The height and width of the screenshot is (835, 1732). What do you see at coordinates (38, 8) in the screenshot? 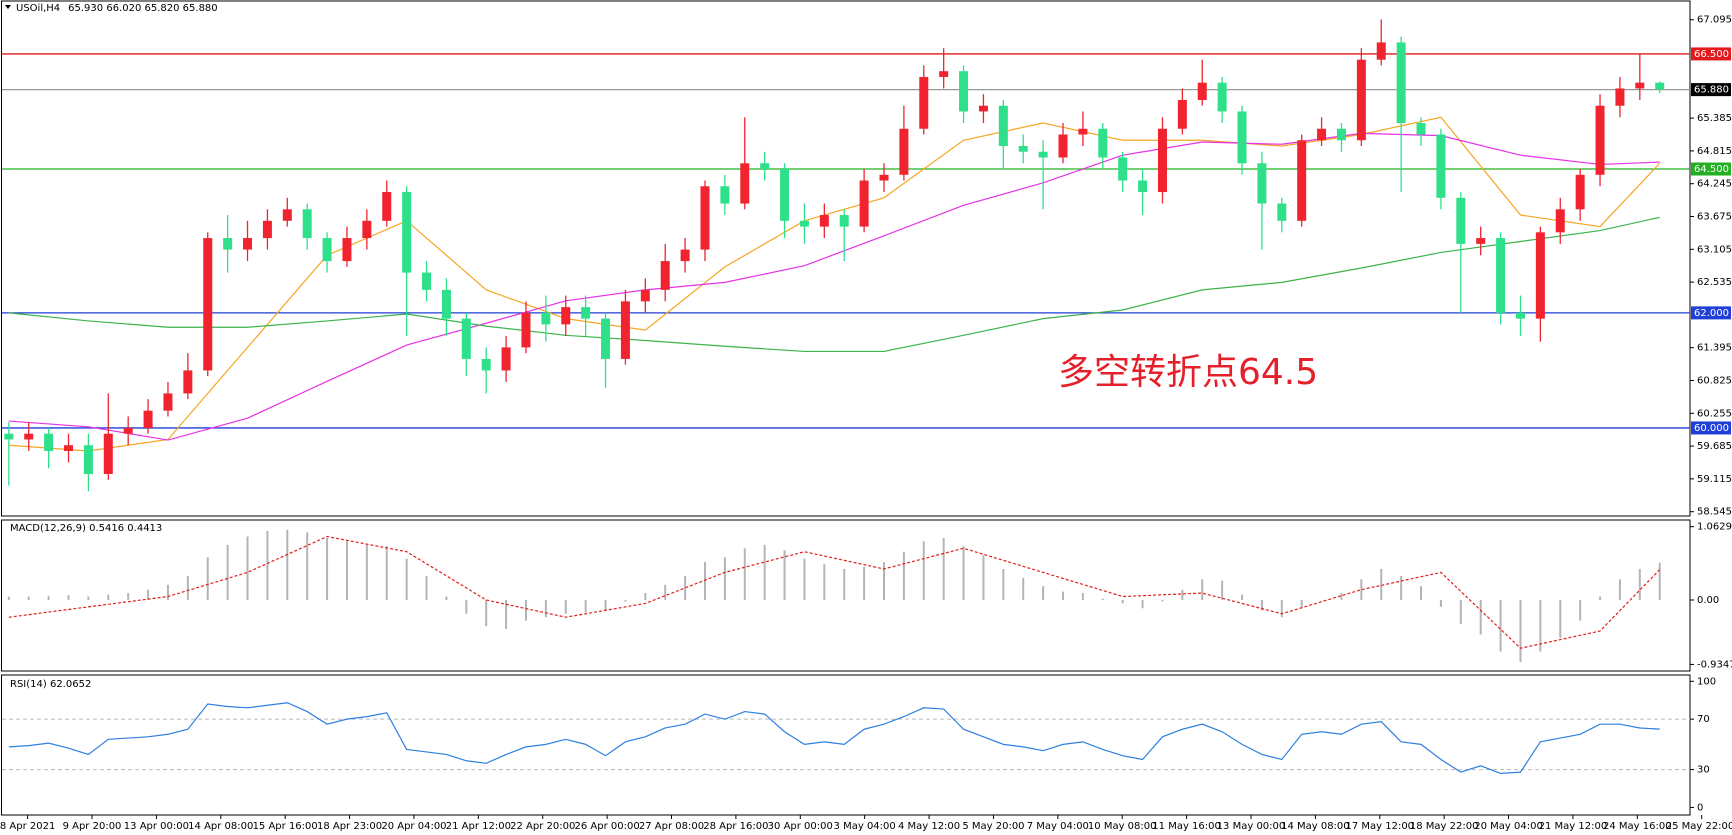
I see `symbol: USOil,H4` at bounding box center [38, 8].